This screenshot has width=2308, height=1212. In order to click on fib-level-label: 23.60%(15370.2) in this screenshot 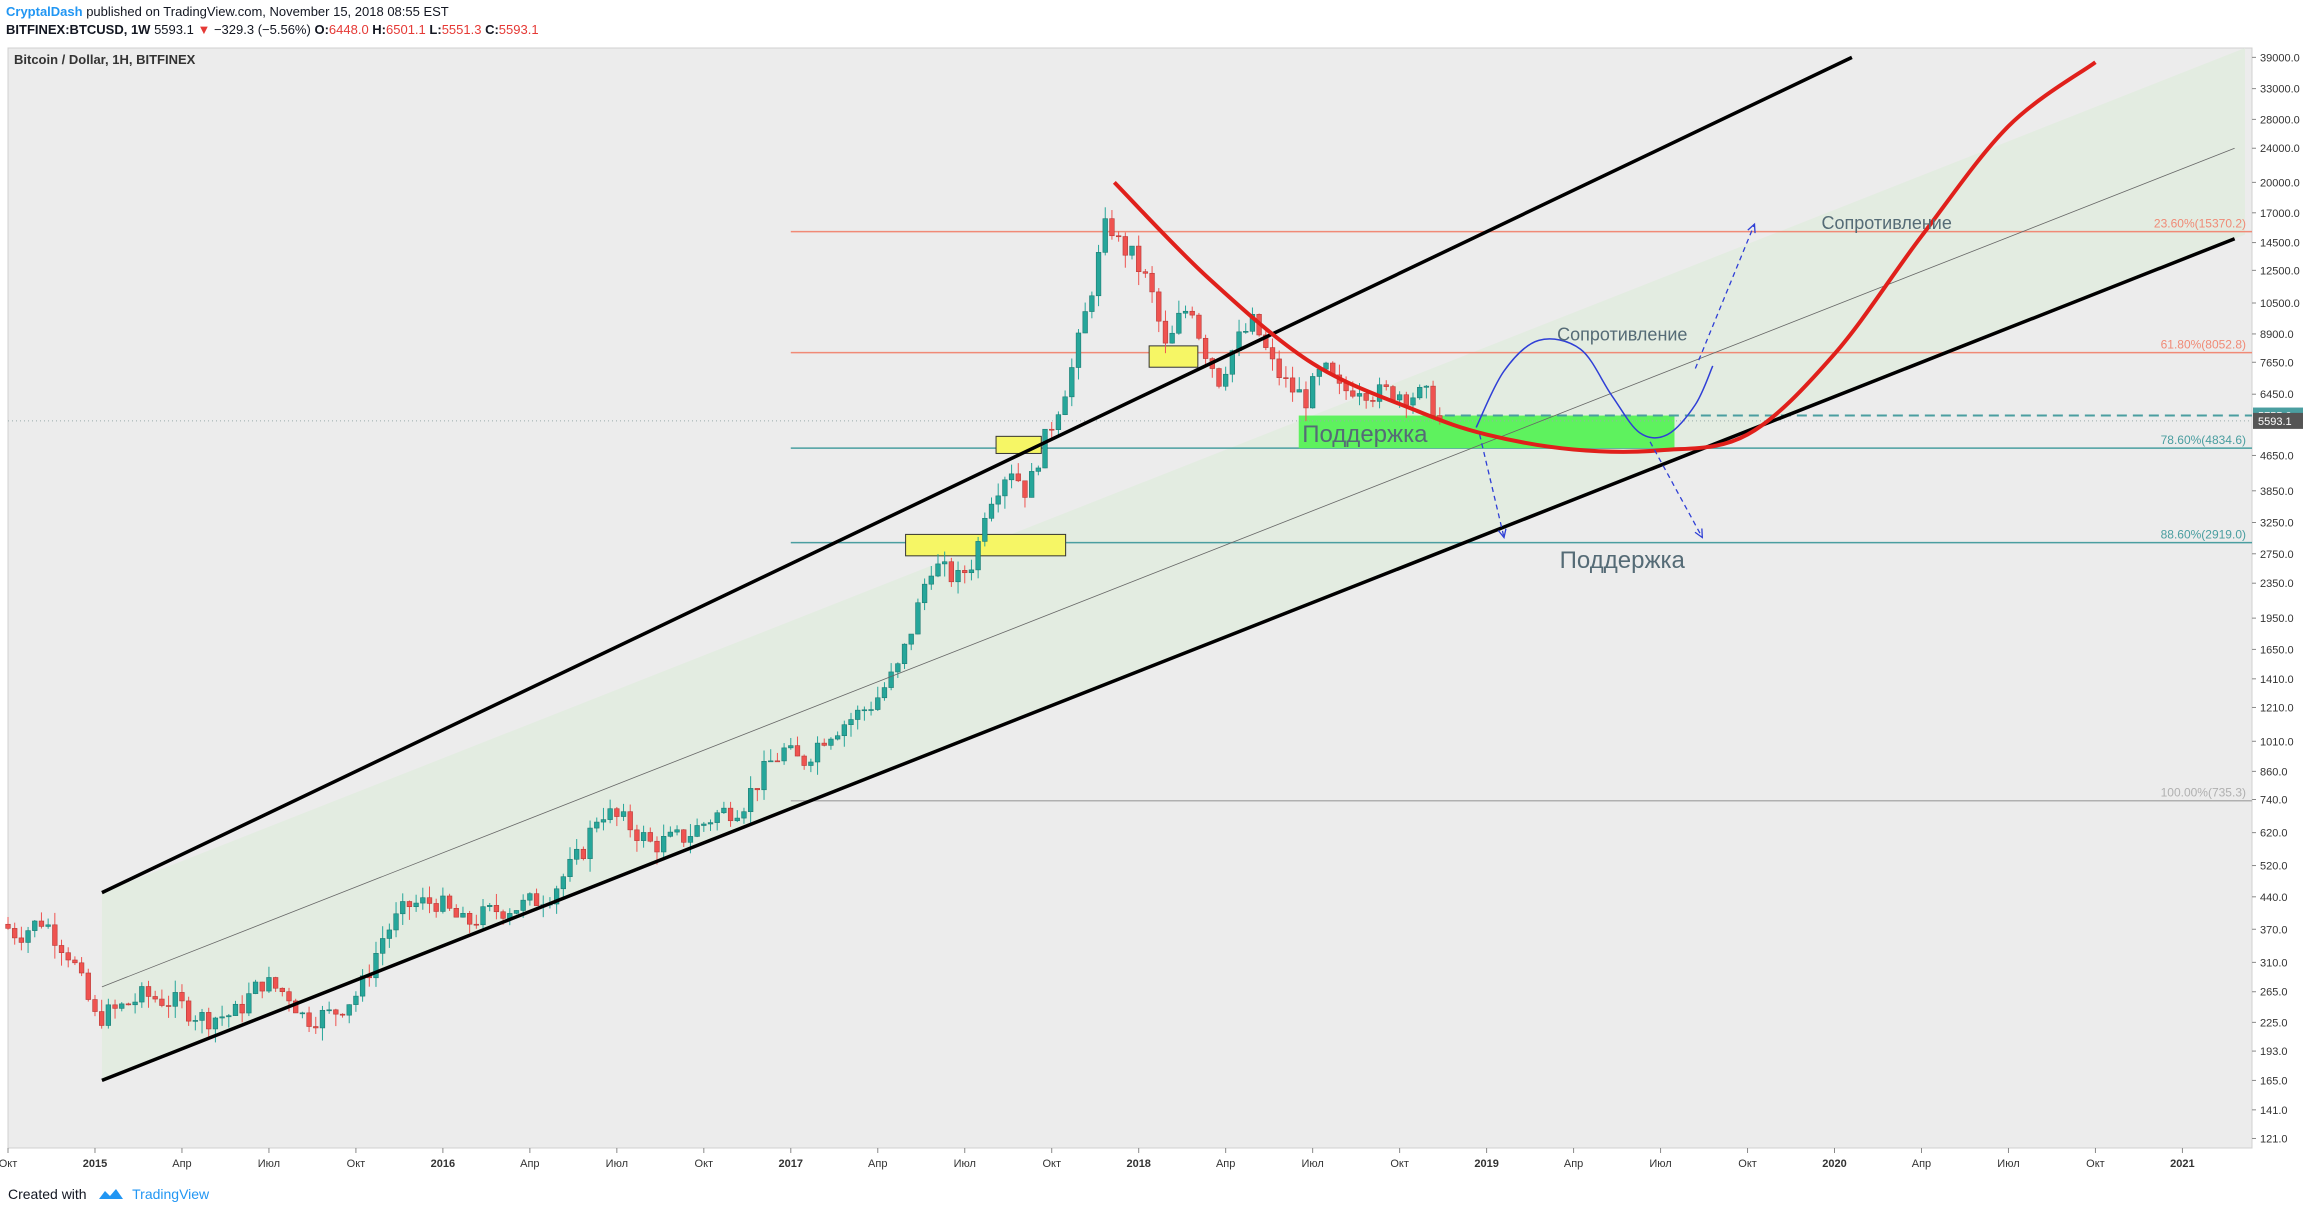, I will do `click(2200, 224)`.